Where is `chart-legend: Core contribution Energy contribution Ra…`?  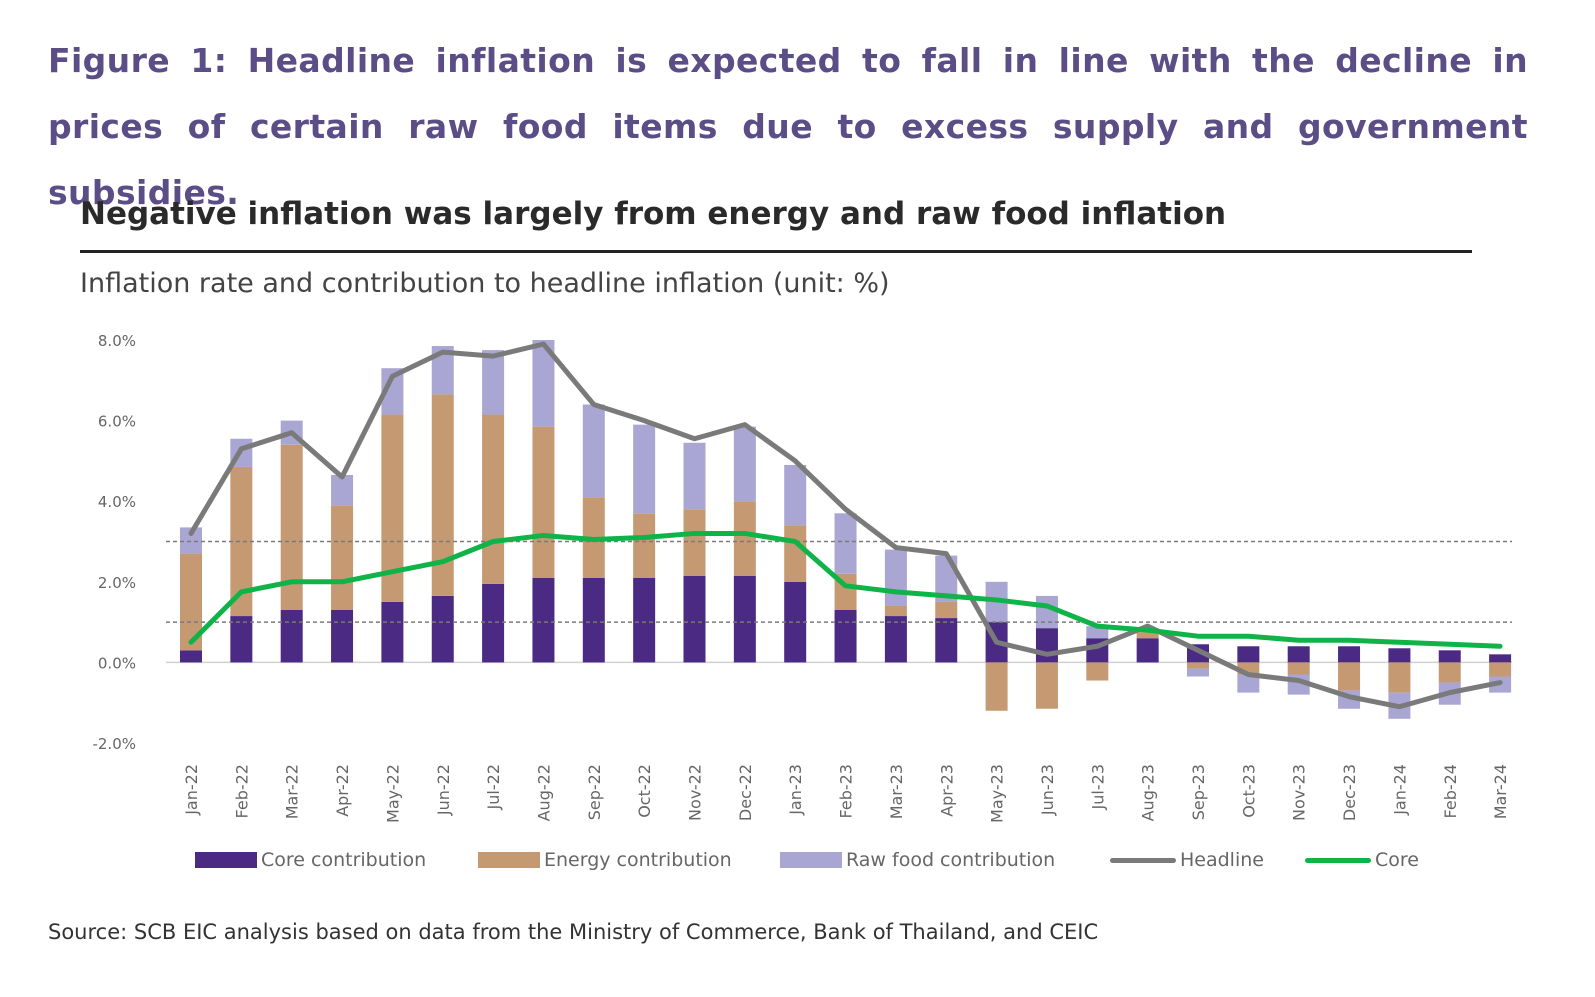
chart-legend: Core contribution Energy contribution Ra… is located at coordinates (797, 860).